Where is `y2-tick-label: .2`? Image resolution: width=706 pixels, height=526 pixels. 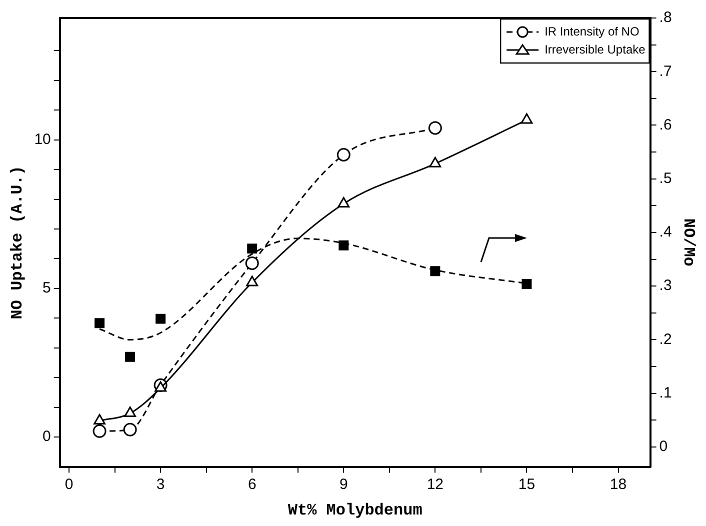 y2-tick-label: .2 is located at coordinates (665, 339).